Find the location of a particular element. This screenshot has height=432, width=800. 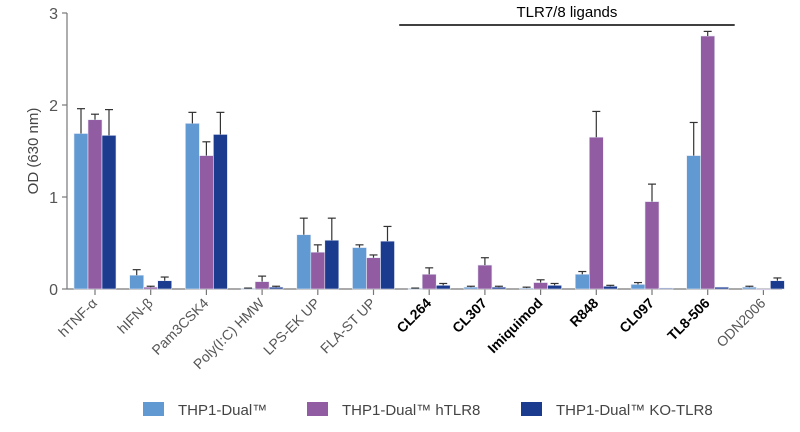

bracket-label: TLR7/8 ligands is located at coordinates (566, 12).